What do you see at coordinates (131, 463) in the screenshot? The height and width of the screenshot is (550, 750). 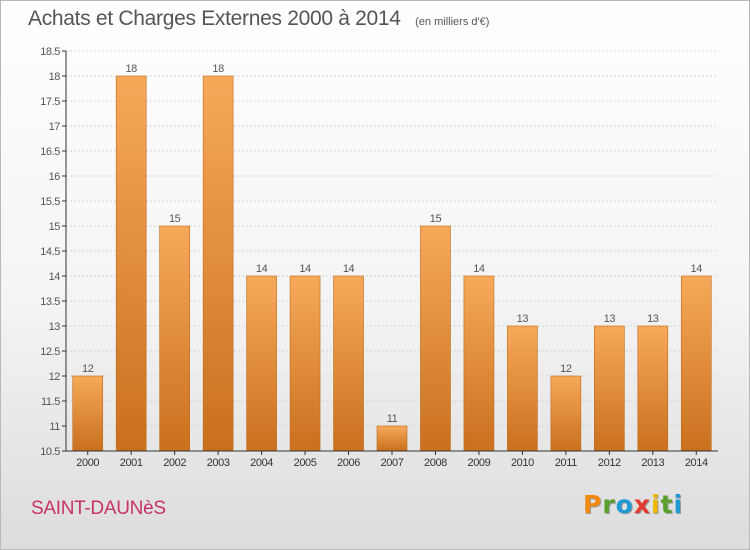 I see `x-tick-label: 2001` at bounding box center [131, 463].